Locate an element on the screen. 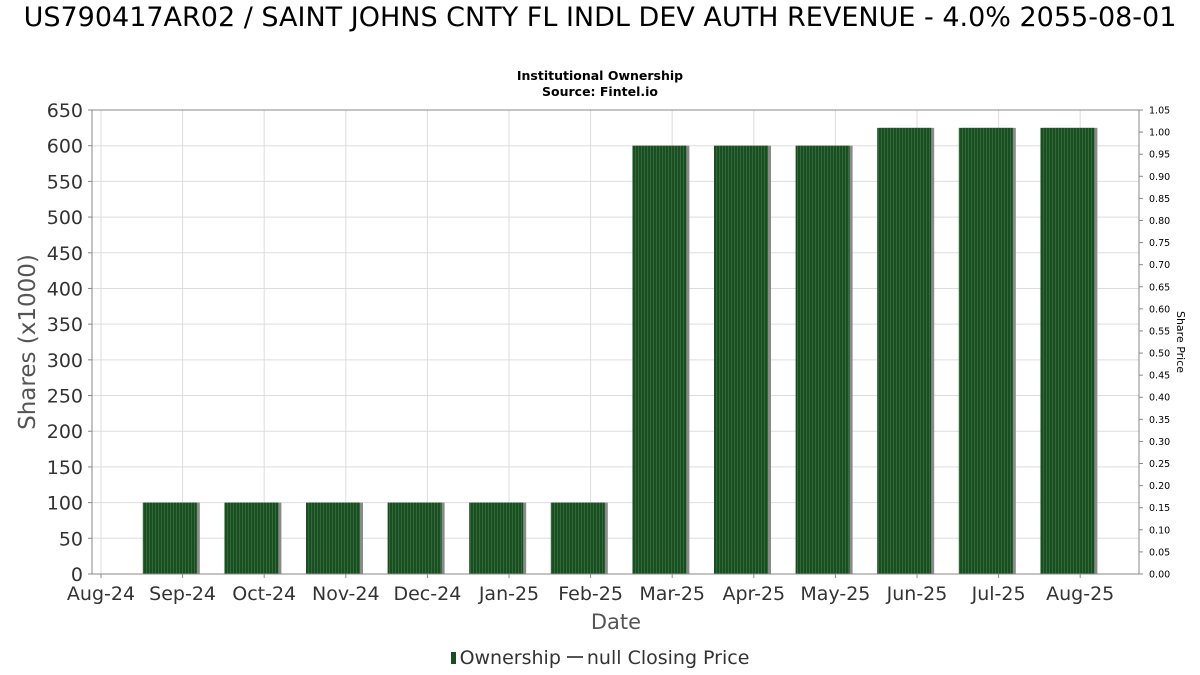 The image size is (1200, 675). x-tick-label: Nov-24 is located at coordinates (346, 594).